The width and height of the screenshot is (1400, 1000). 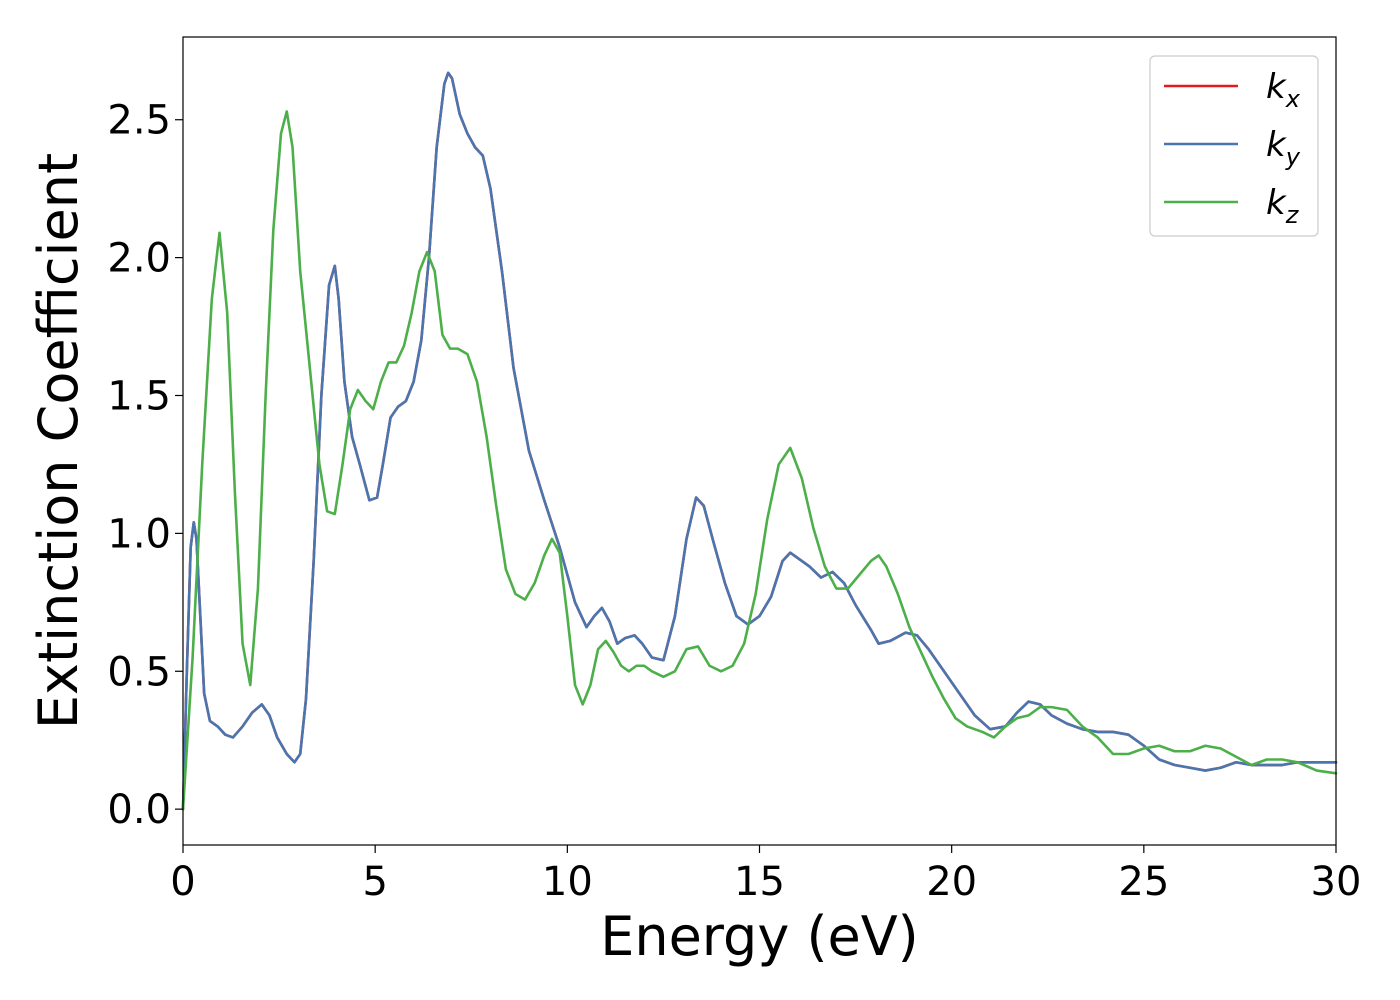 What do you see at coordinates (139, 121) in the screenshot?
I see `y-tick-label: 2.5` at bounding box center [139, 121].